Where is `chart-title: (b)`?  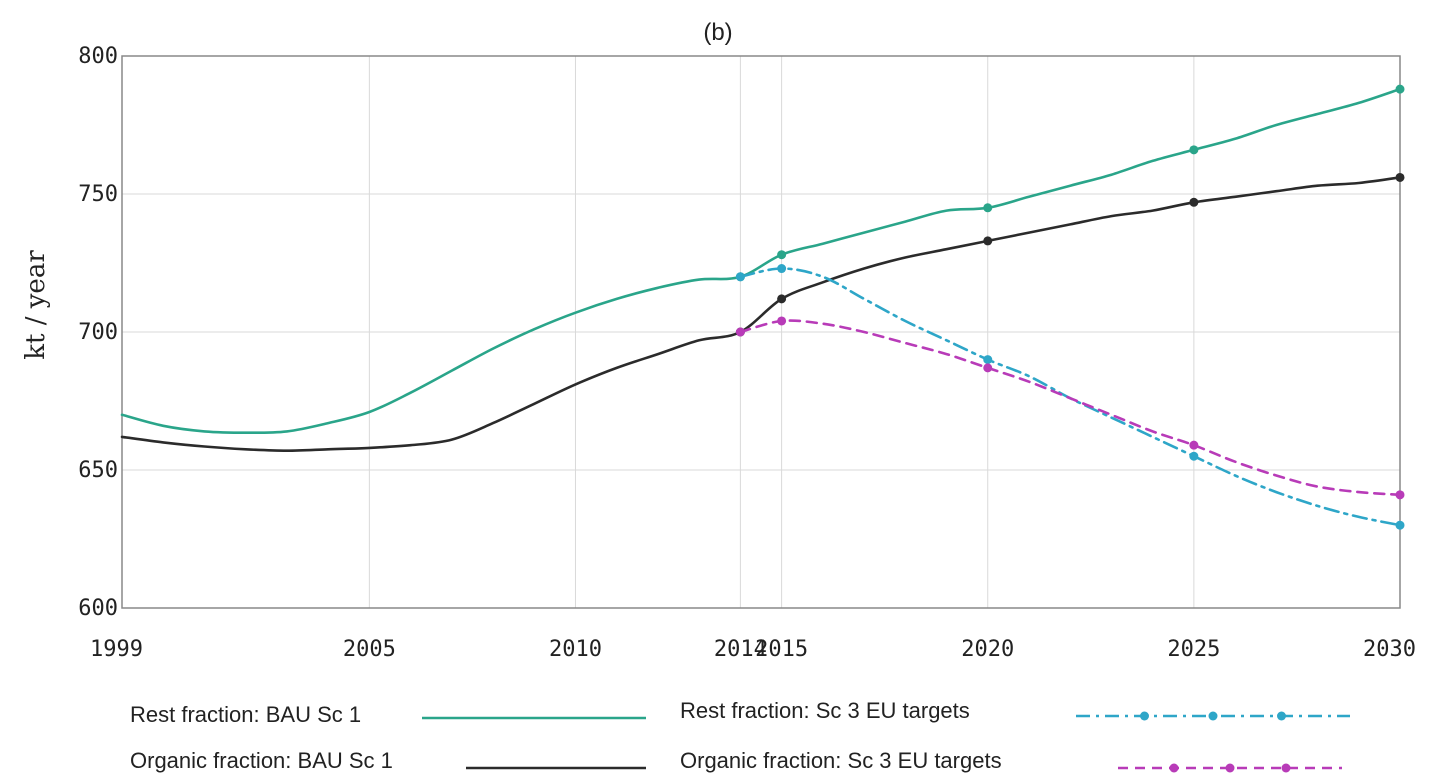
chart-title: (b) is located at coordinates (717, 32).